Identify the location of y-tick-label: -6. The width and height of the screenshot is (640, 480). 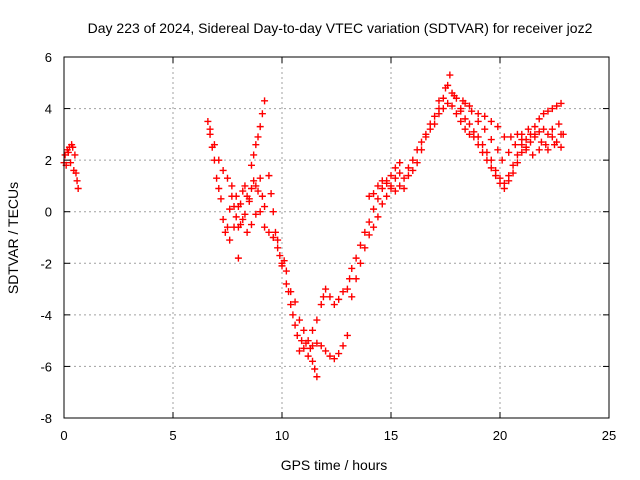
(46, 366).